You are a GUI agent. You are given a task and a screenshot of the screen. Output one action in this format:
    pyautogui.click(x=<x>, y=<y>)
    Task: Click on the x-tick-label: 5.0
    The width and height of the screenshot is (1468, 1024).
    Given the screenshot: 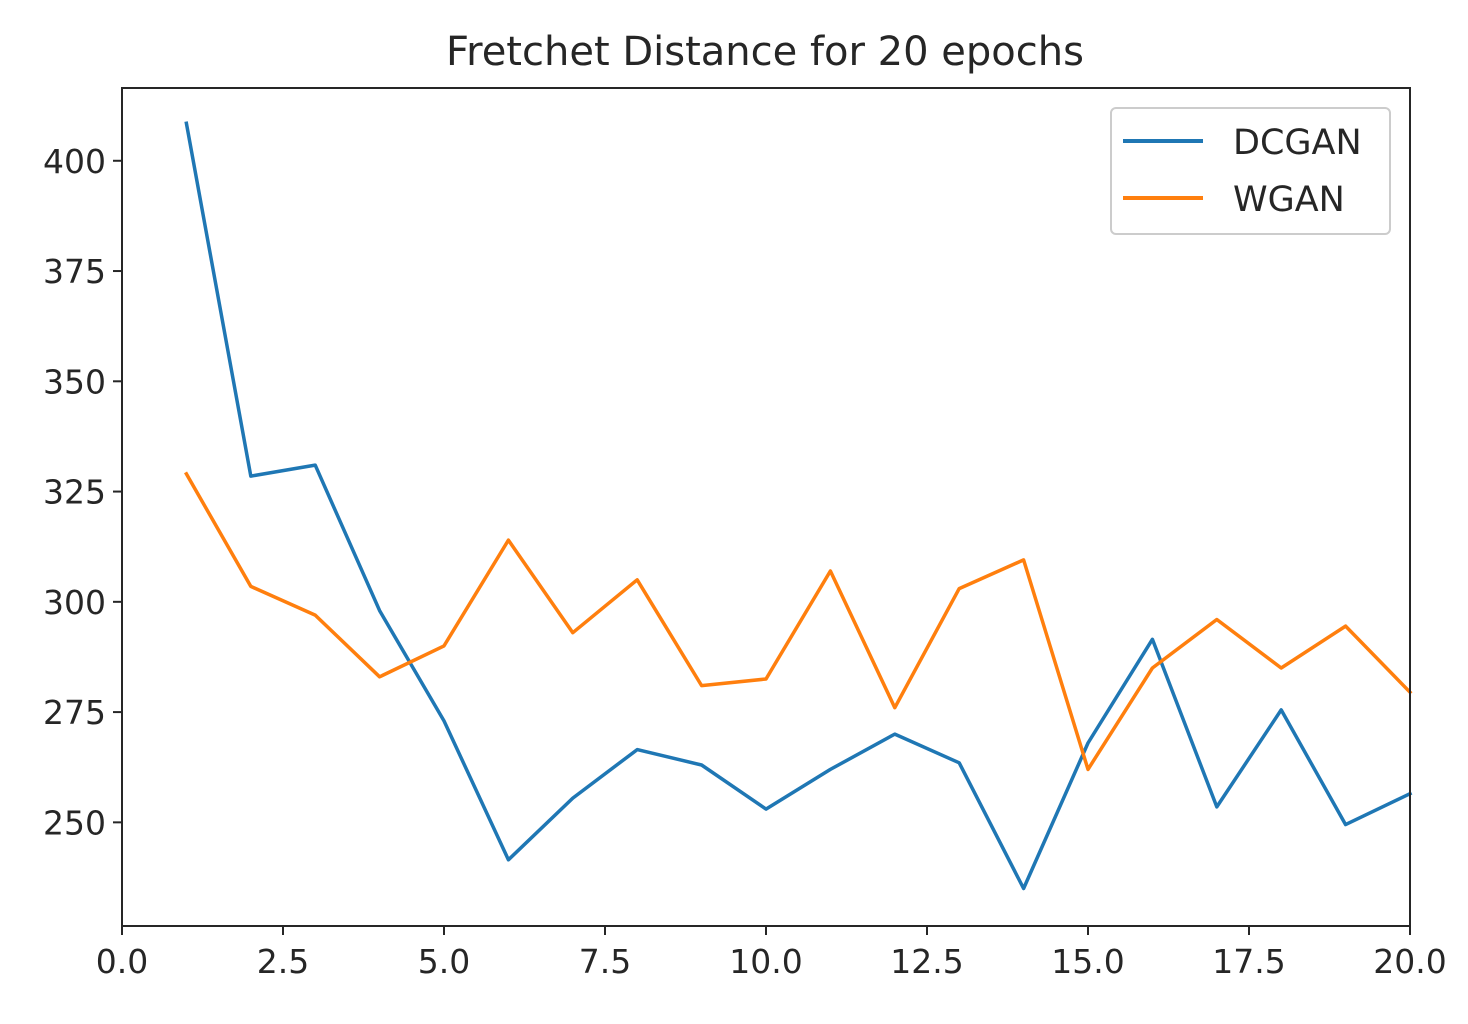 What is the action you would take?
    pyautogui.click(x=444, y=961)
    